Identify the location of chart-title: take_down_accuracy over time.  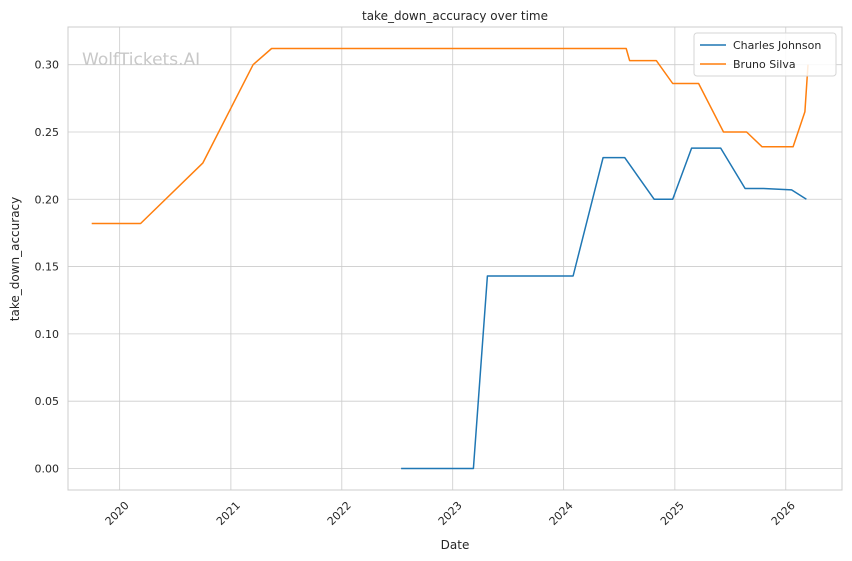
(455, 16).